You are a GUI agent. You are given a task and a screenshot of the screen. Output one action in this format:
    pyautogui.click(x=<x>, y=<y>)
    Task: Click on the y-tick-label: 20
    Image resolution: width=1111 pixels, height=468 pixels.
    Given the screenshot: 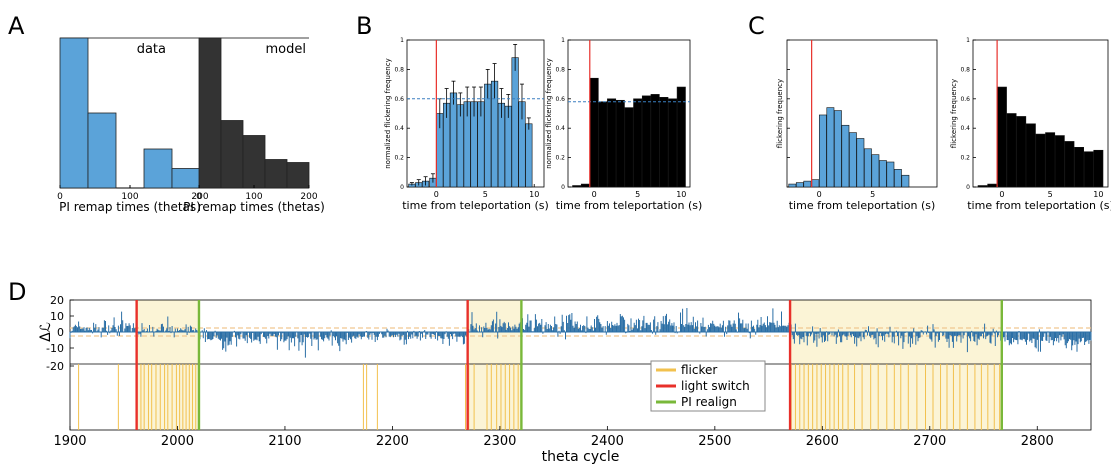 What is the action you would take?
    pyautogui.click(x=57, y=300)
    